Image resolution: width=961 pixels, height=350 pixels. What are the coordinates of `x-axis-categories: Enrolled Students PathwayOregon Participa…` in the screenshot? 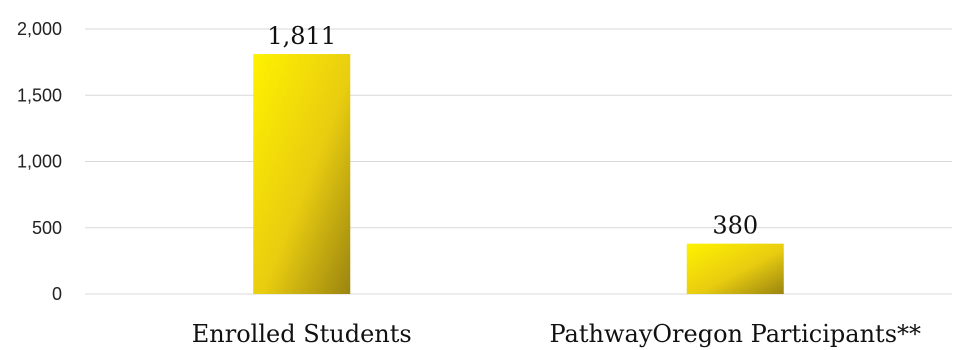 It's located at (556, 334).